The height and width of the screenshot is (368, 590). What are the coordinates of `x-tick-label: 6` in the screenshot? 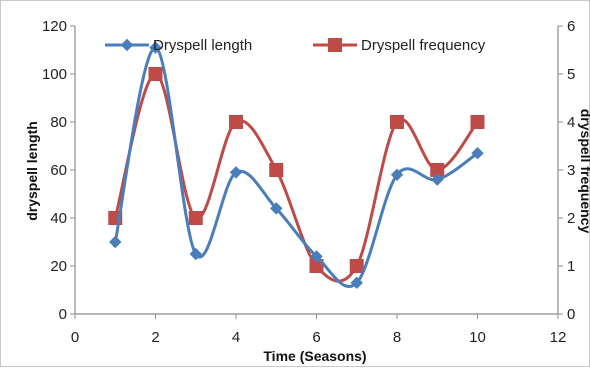 It's located at (316, 337).